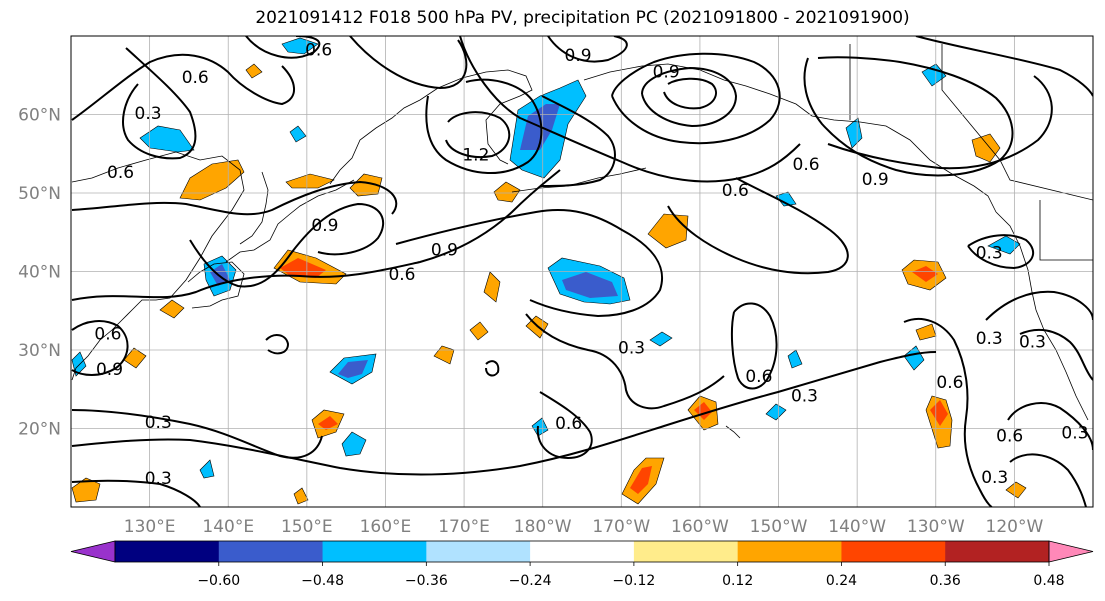 The width and height of the screenshot is (1105, 601). I want to click on lat-tick-label: 30°N, so click(39, 351).